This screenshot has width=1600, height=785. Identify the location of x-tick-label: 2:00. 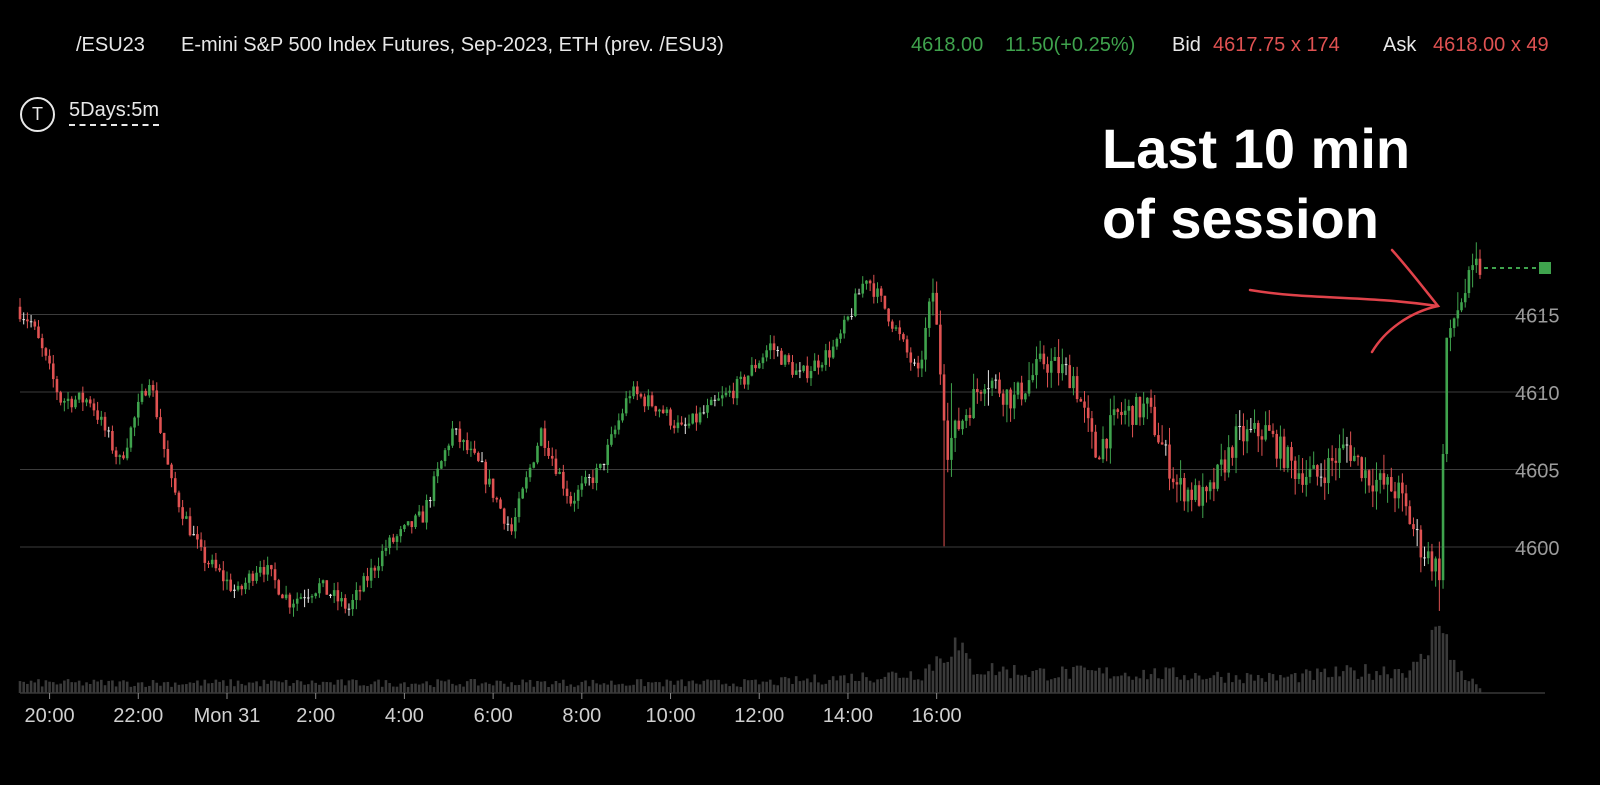
(315, 716).